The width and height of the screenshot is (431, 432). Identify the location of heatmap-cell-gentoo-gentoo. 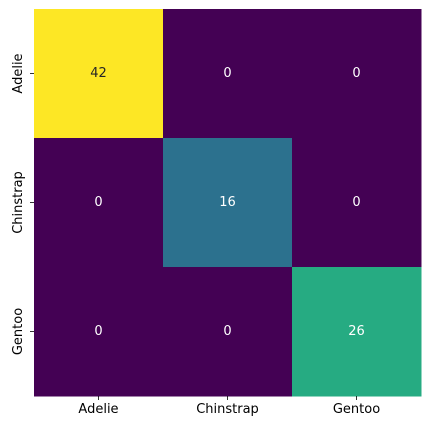
(357, 332).